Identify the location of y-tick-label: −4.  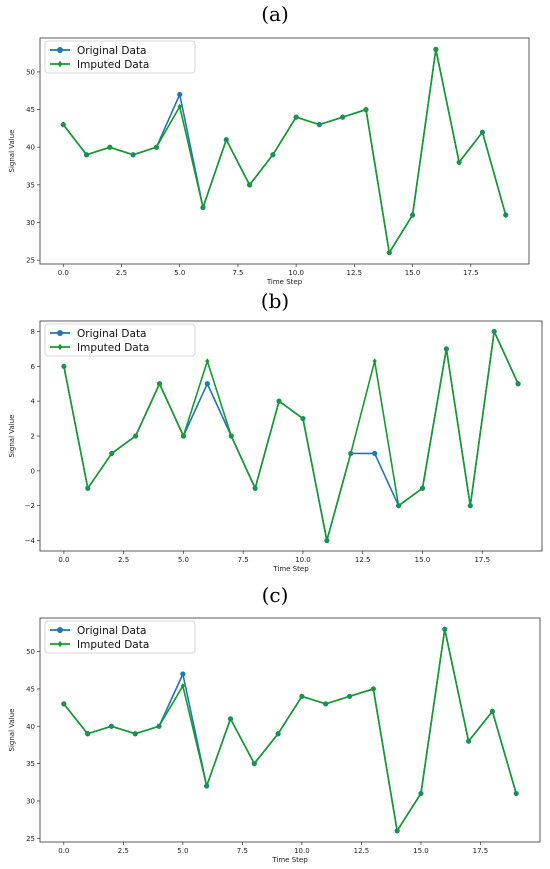
(30, 541).